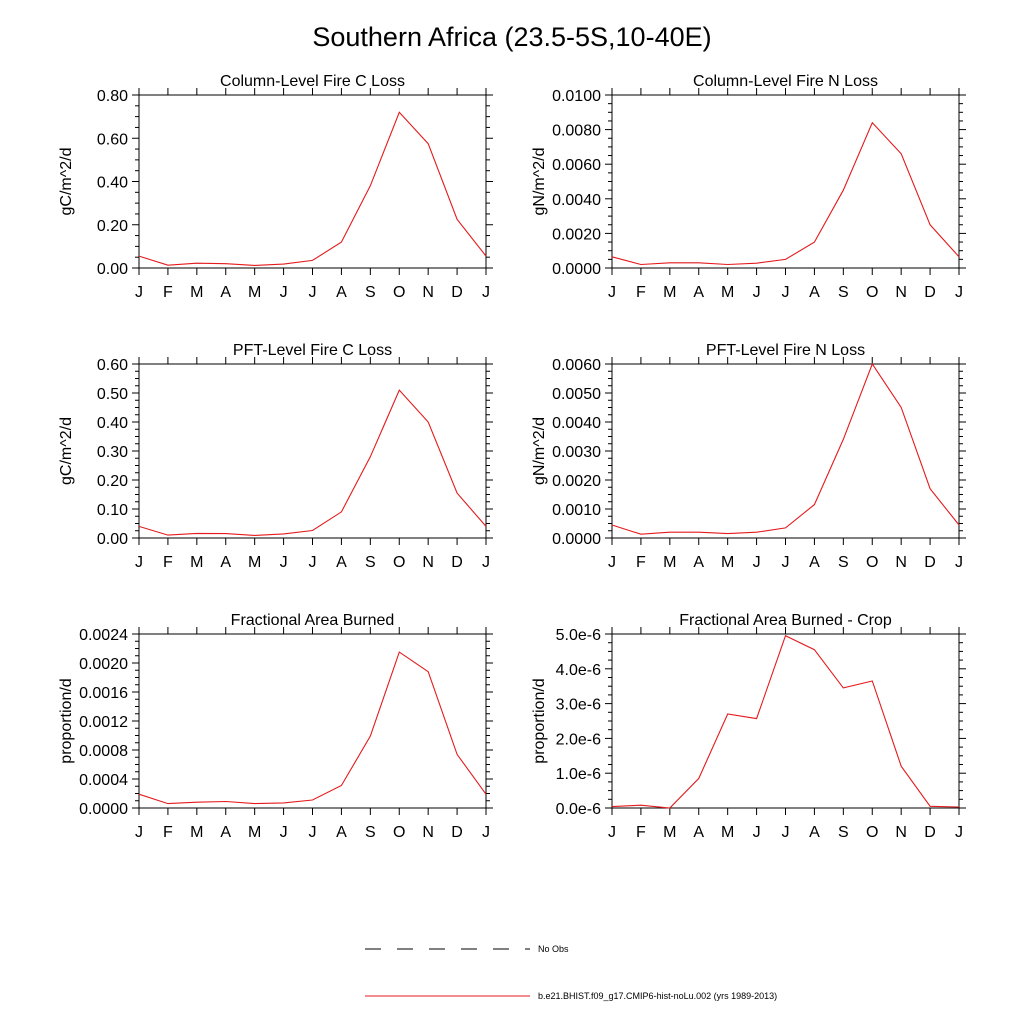 This screenshot has width=1024, height=1024. Describe the element at coordinates (578, 670) in the screenshot. I see `y-tick-label: 4.0e-6` at that location.